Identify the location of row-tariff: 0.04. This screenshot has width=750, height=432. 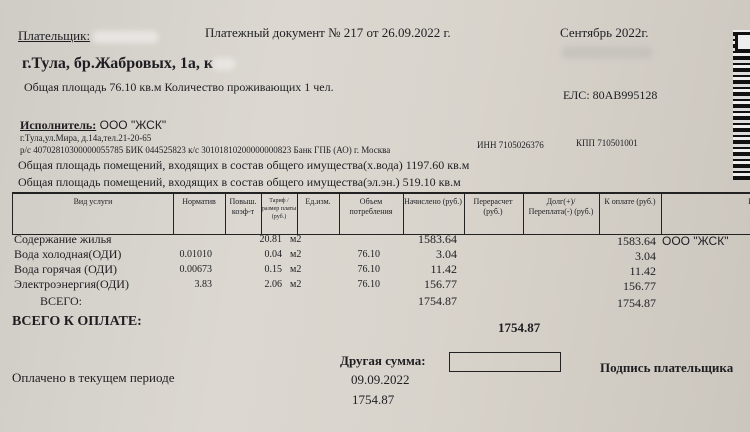
(273, 254).